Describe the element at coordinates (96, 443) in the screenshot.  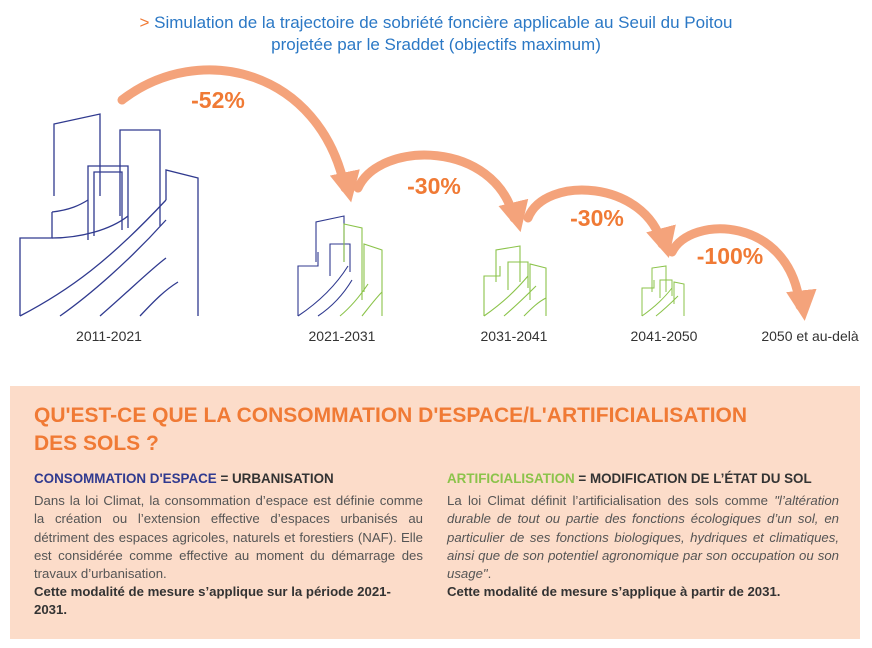
I see `box-heading-line-2: DES SOLS ?` at that location.